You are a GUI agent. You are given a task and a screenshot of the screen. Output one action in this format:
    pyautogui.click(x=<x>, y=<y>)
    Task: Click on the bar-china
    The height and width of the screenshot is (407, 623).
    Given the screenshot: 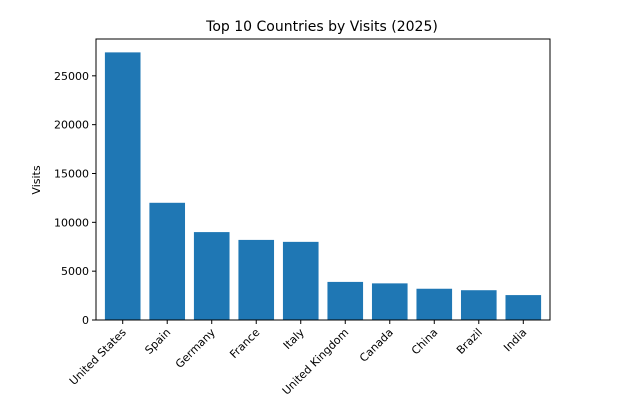 What is the action you would take?
    pyautogui.click(x=434, y=304)
    